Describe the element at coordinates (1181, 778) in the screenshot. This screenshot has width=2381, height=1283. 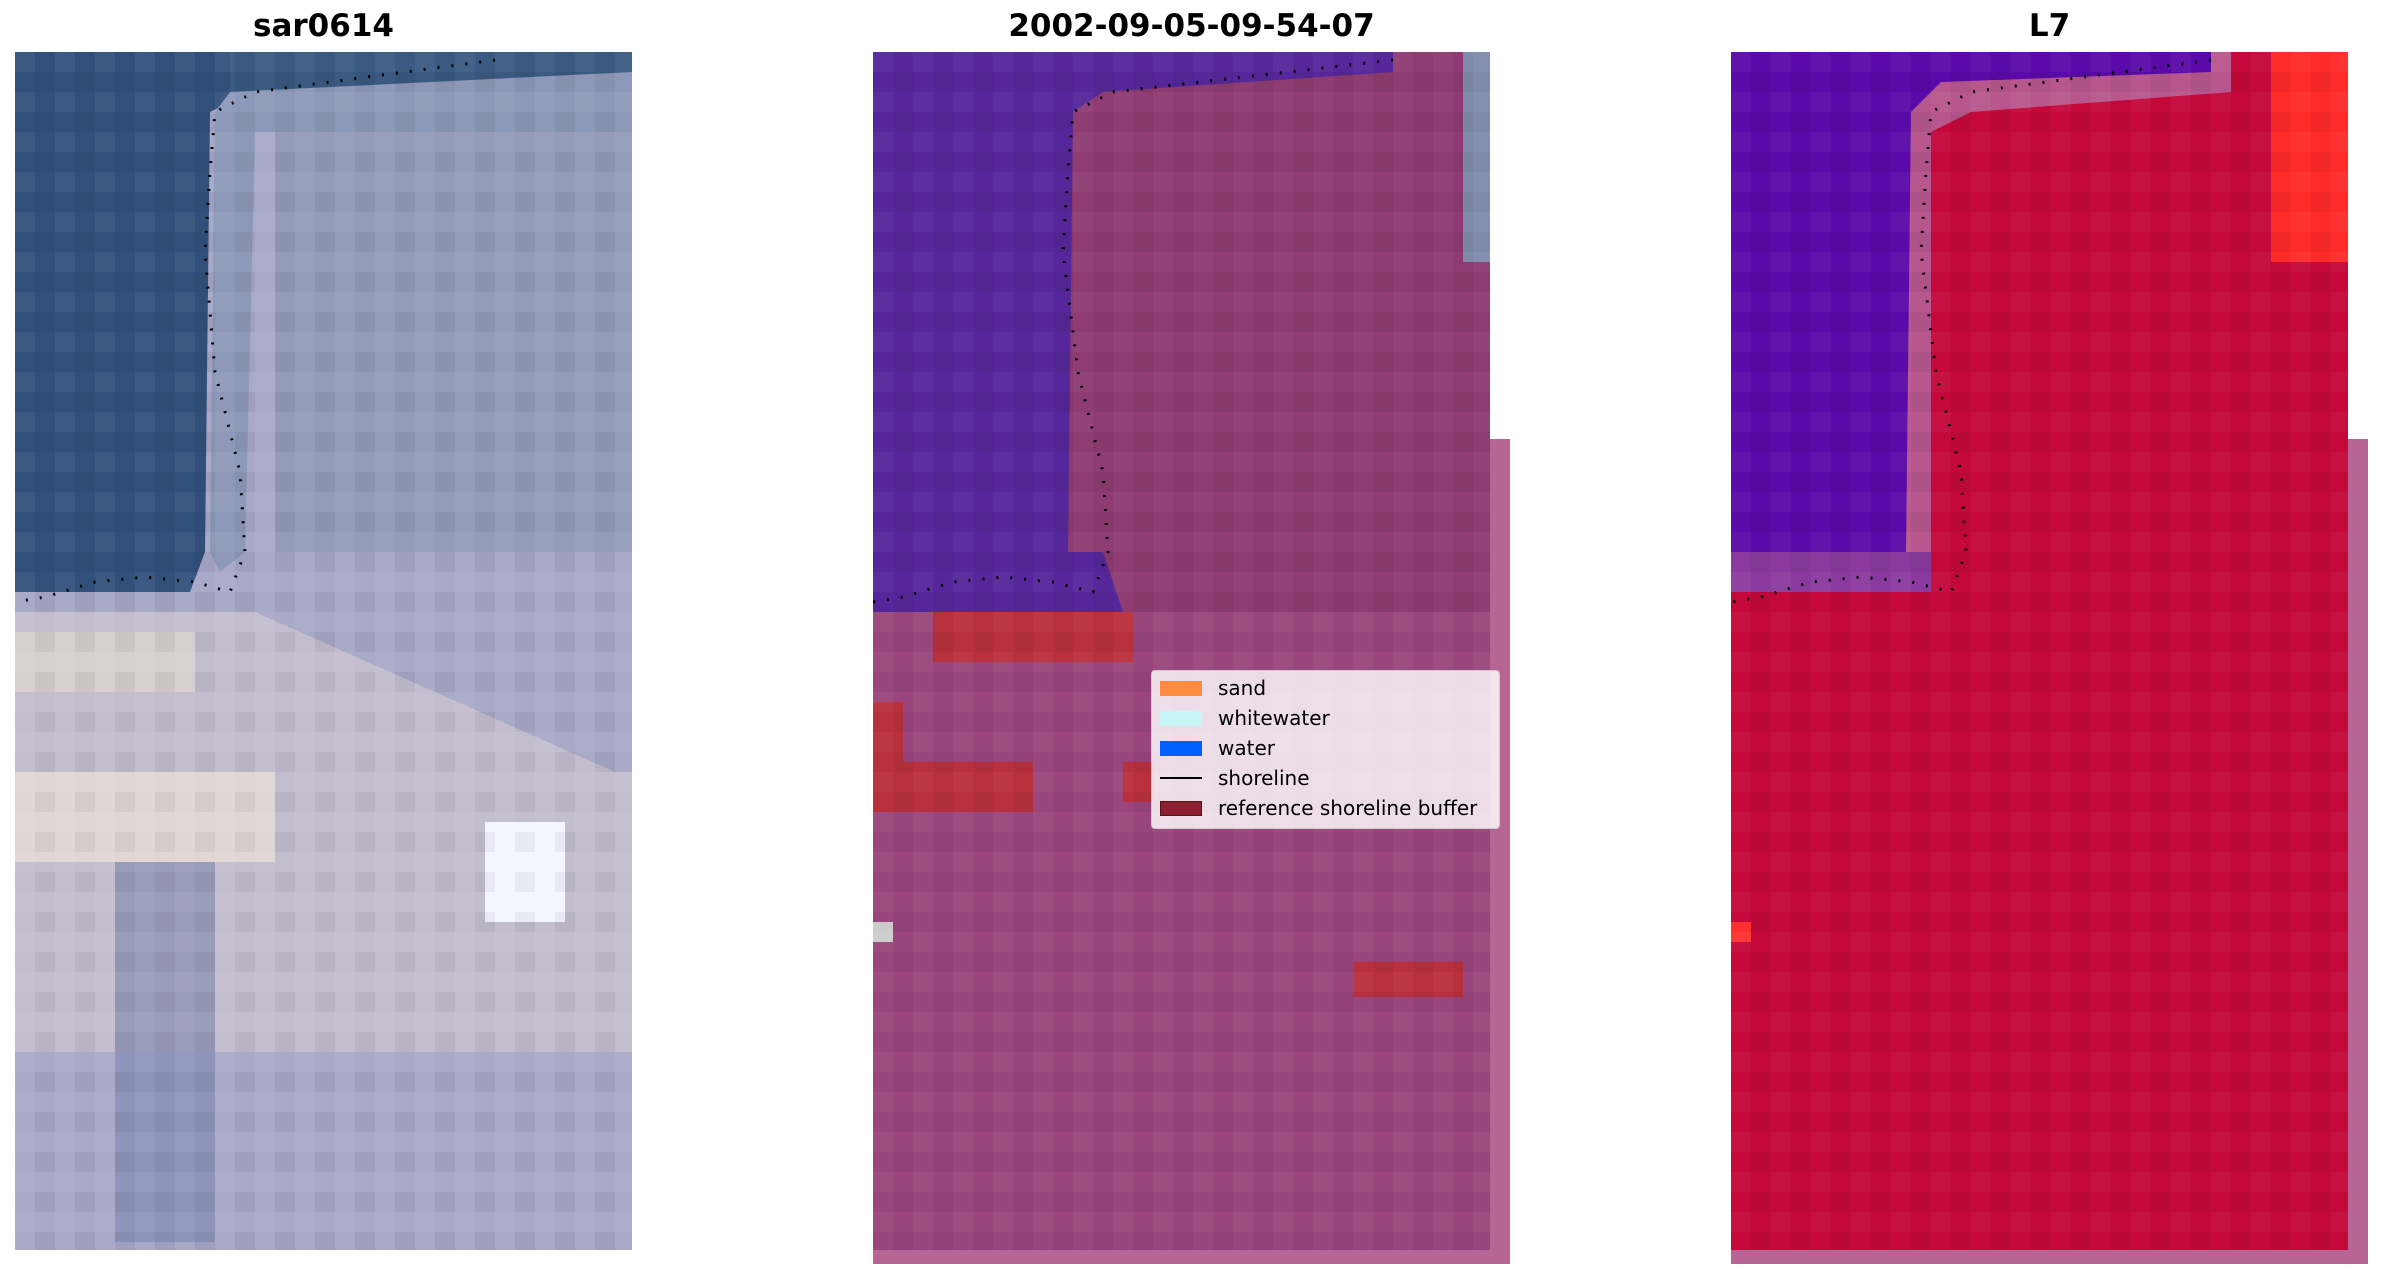
I see `legend-swatch-shoreline` at that location.